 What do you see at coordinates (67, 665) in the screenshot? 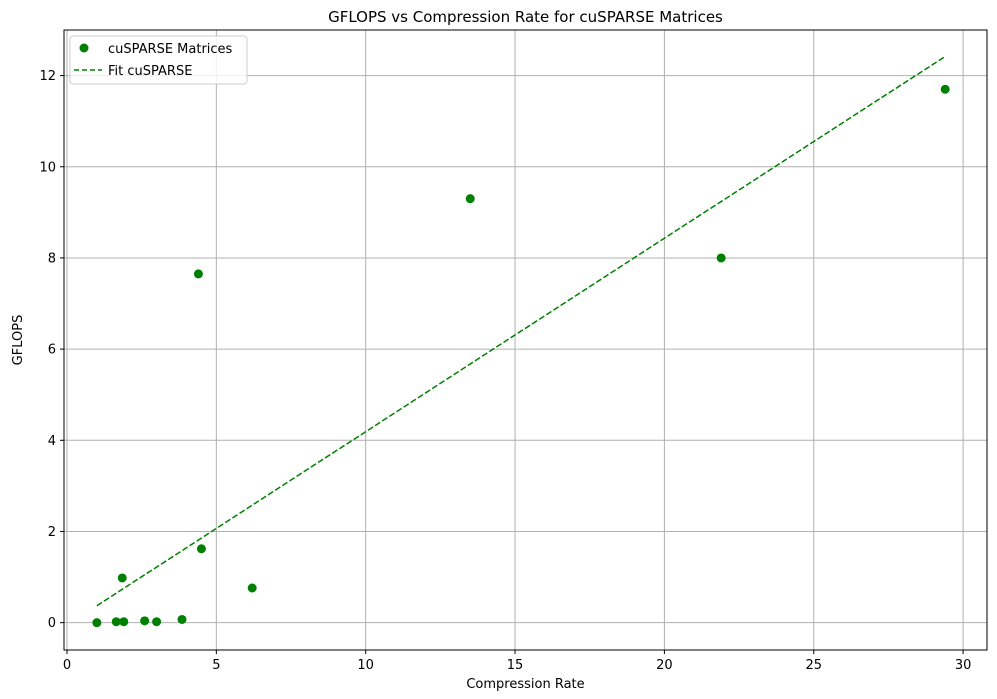
I see `x-tick-label: 0` at bounding box center [67, 665].